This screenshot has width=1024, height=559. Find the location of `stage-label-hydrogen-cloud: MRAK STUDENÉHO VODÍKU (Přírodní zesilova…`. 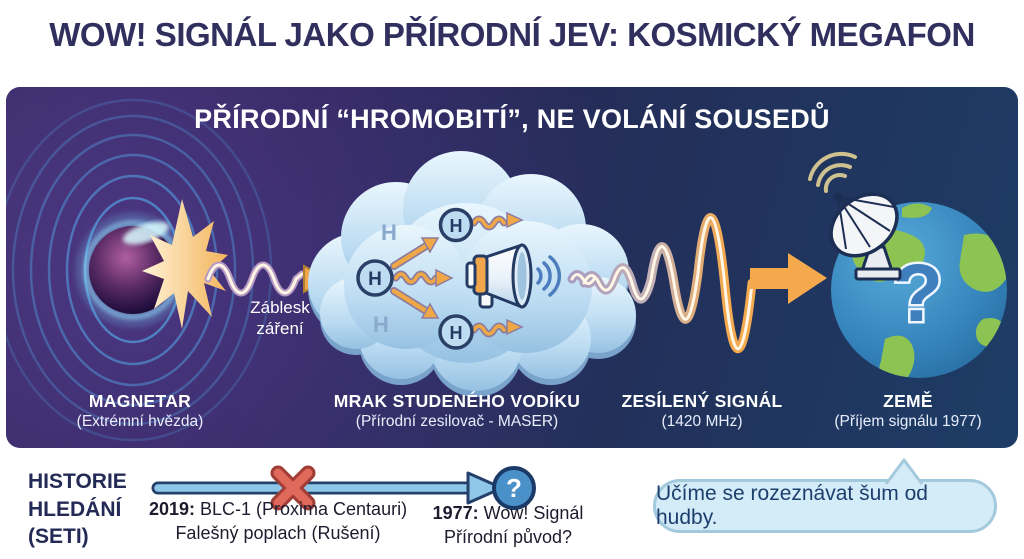

stage-label-hydrogen-cloud: MRAK STUDENÉHO VODÍKU (Přírodní zesilova… is located at coordinates (457, 410).